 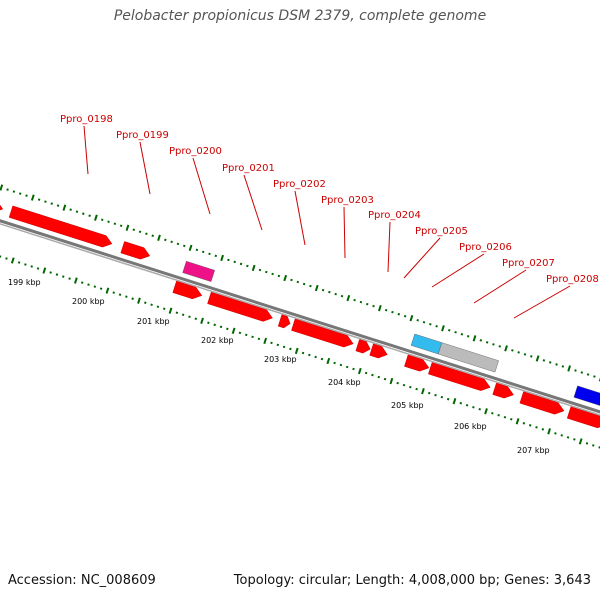 What do you see at coordinates (88, 301) in the screenshot?
I see `kbp-label: 200 kbp` at bounding box center [88, 301].